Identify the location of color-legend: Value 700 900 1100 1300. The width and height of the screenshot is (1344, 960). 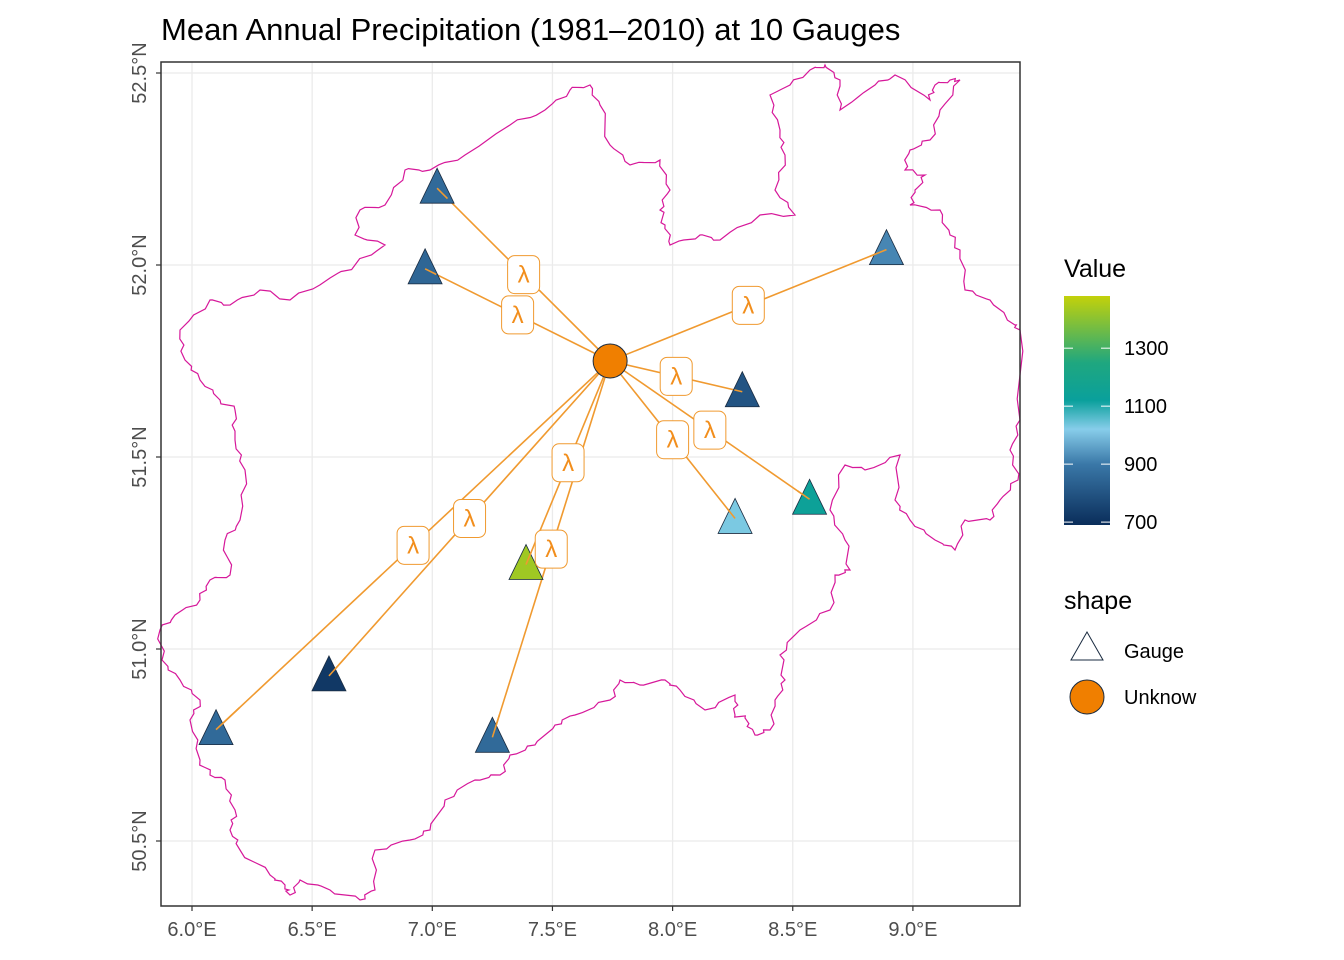
(1116, 394).